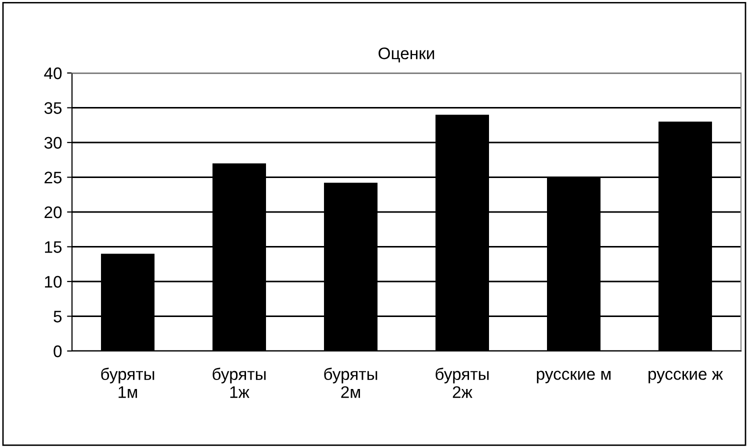  What do you see at coordinates (58, 351) in the screenshot?
I see `y-tick-label: 0` at bounding box center [58, 351].